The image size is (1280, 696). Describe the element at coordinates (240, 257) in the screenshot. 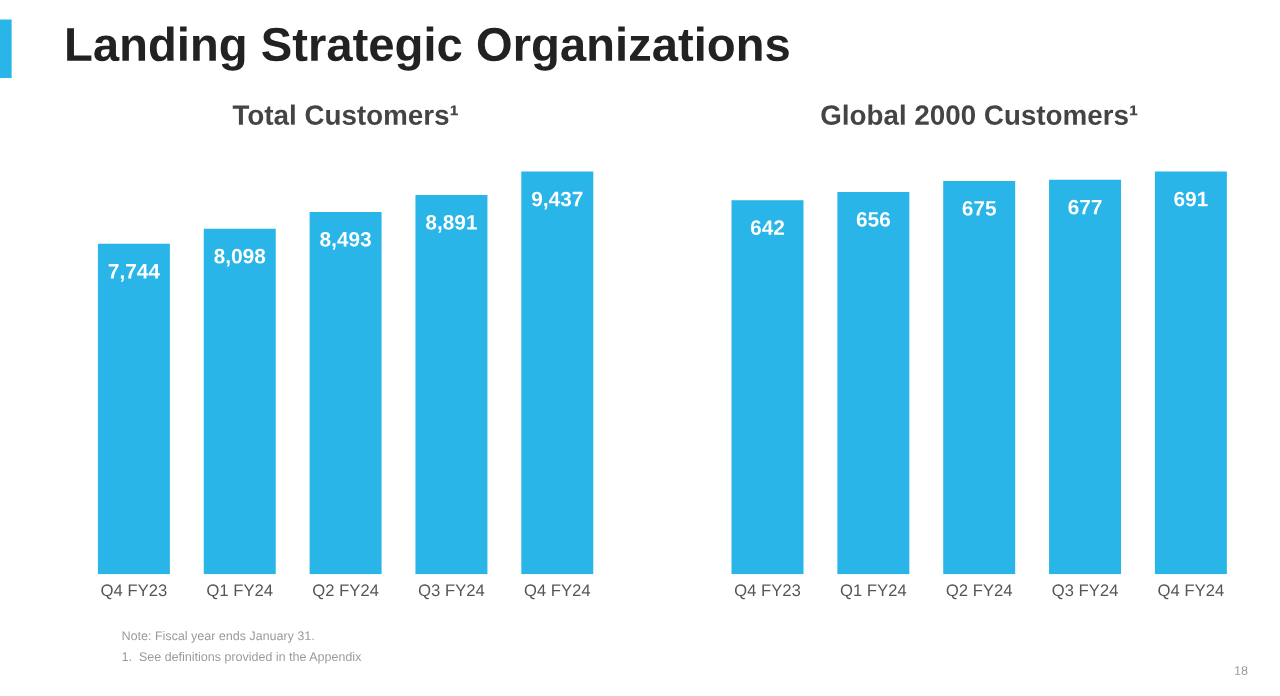

I see `data-label: 8,098` at that location.